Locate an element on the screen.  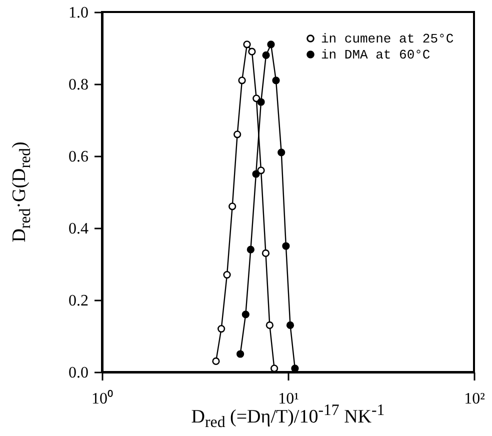
x-tick-label: 10² is located at coordinates (475, 399).